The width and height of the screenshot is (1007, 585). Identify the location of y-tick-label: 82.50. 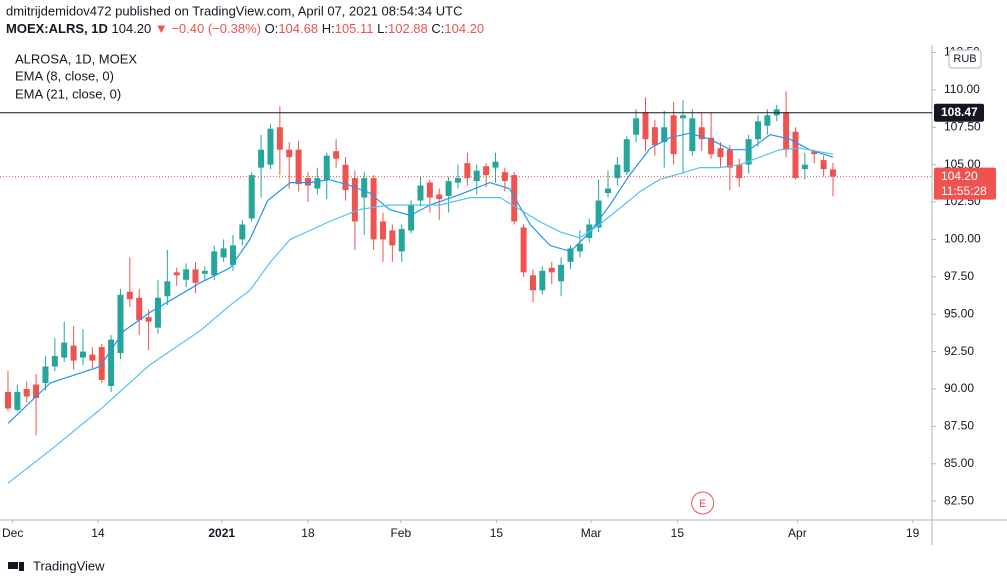
(959, 500).